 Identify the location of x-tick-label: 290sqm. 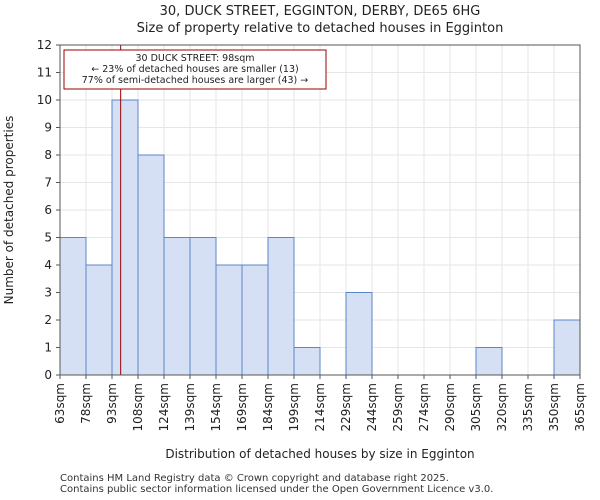
(450, 407).